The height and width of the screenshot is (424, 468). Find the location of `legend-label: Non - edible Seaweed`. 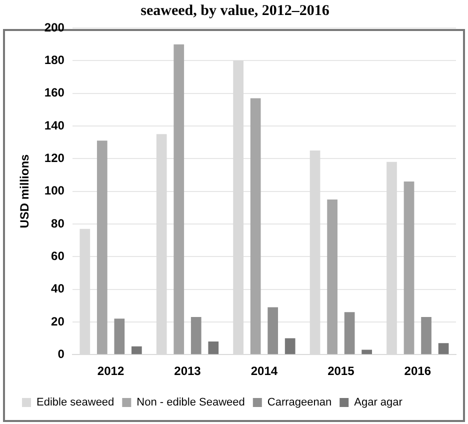

legend-label: Non - edible Seaweed is located at coordinates (190, 402).